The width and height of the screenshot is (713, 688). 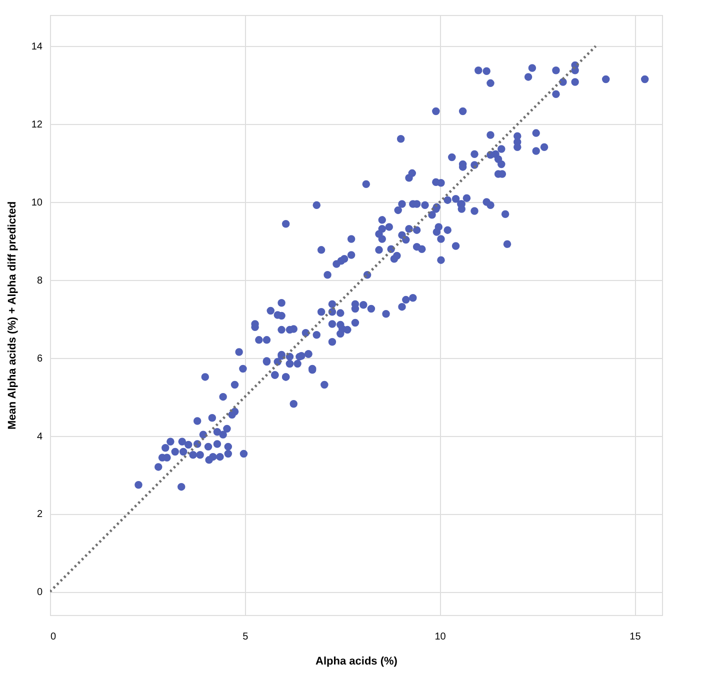 I want to click on y-tick-label: 10, so click(x=37, y=203).